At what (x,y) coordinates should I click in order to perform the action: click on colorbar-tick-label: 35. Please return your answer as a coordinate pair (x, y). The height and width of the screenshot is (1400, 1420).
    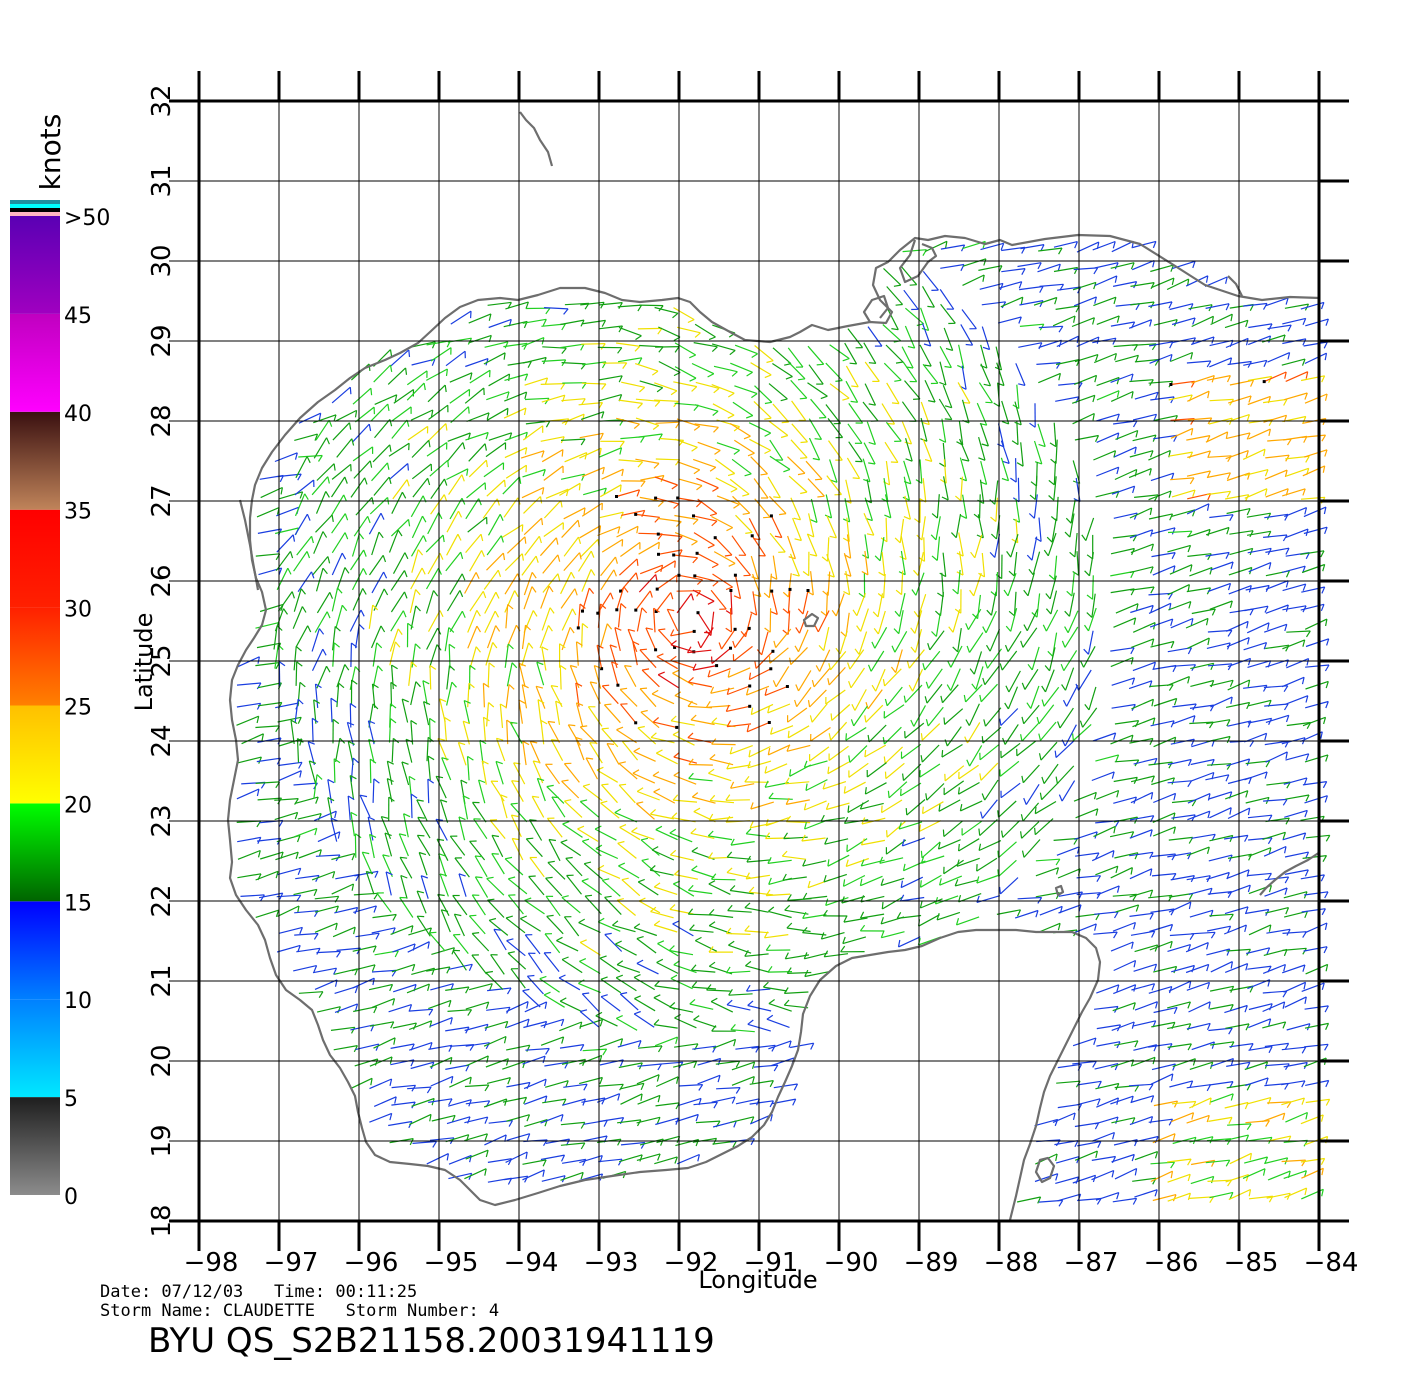
    Looking at the image, I should click on (78, 512).